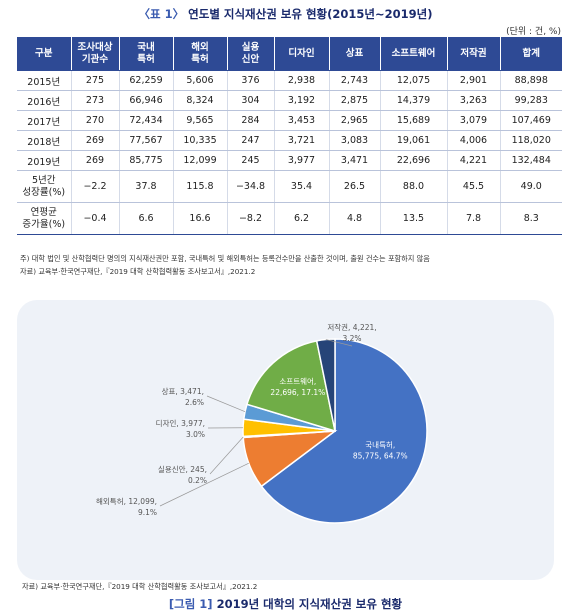  What do you see at coordinates (190, 604) in the screenshot?
I see `figure-title-tag: [그림 1]` at bounding box center [190, 604].